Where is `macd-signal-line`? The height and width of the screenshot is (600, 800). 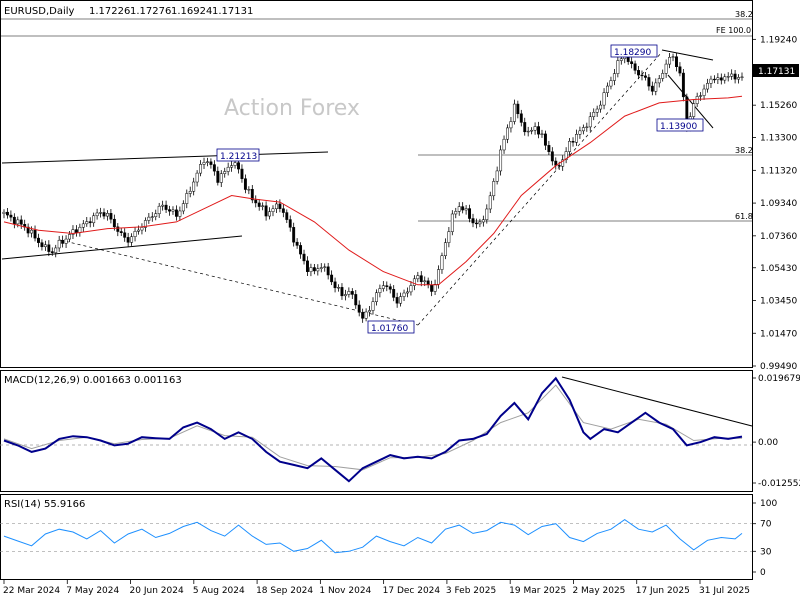 macd-signal-line is located at coordinates (372, 427).